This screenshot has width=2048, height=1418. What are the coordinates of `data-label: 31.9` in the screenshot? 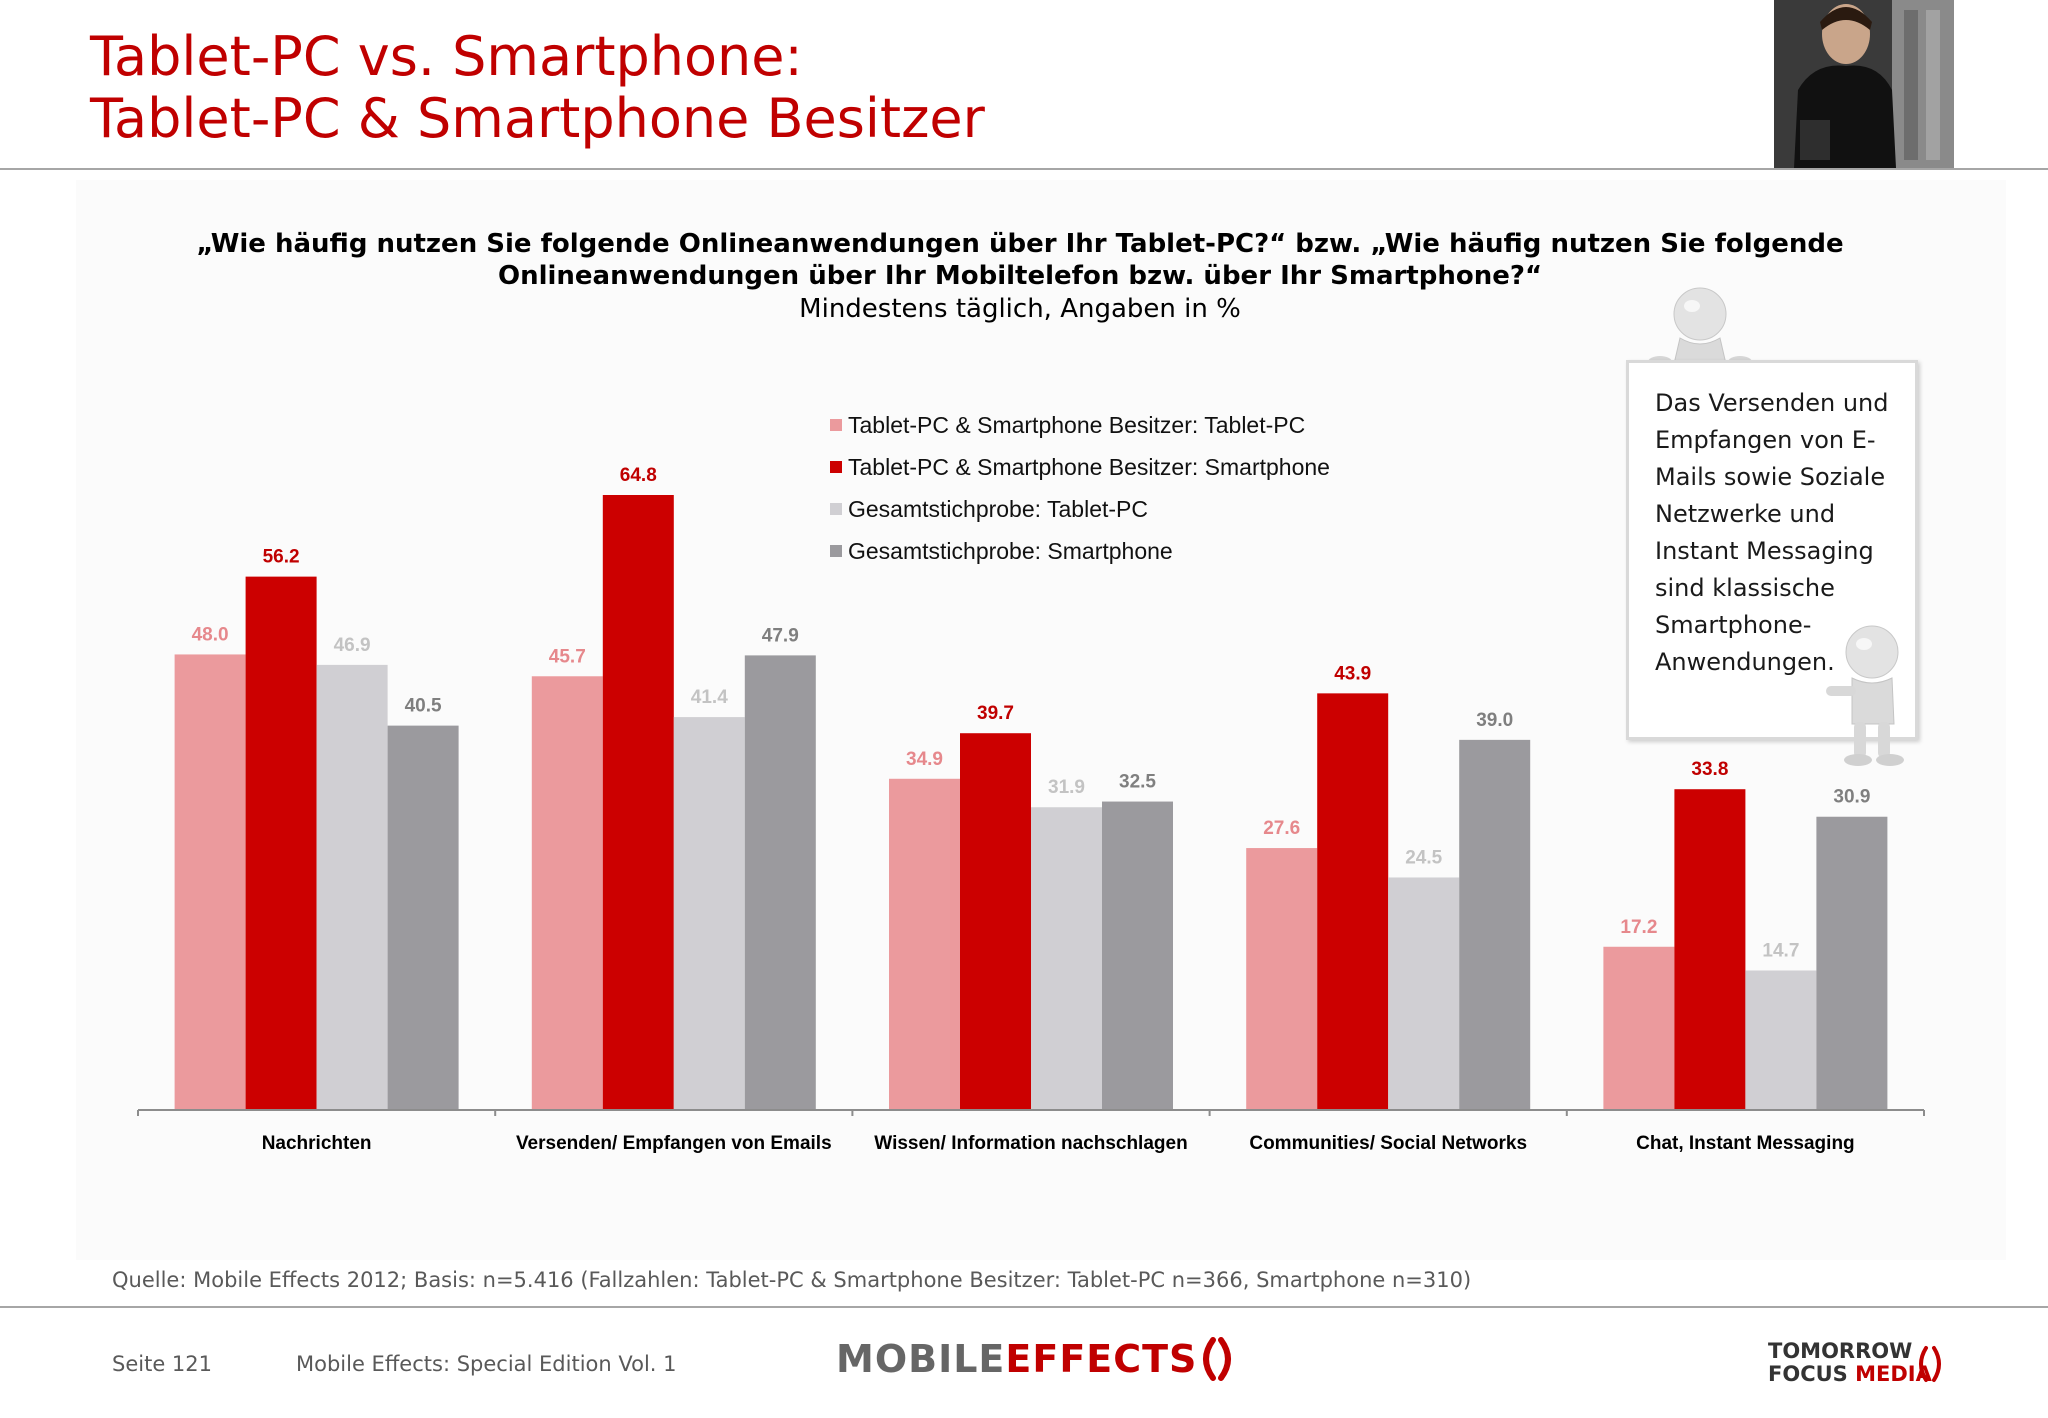 It's located at (1066, 787).